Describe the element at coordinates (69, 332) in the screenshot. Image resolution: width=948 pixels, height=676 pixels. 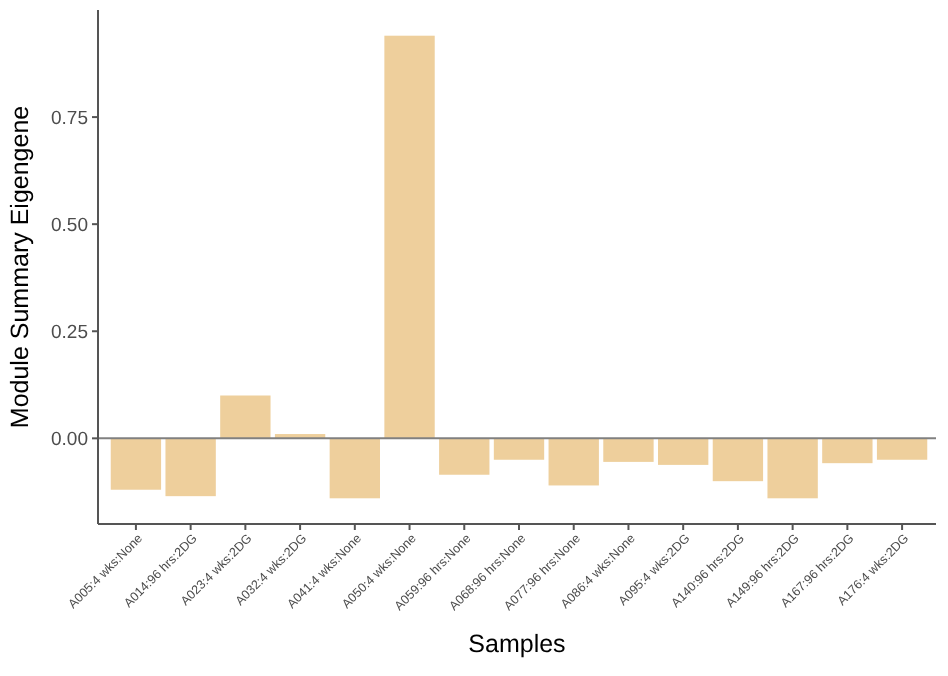
I see `y-tick-label: 0.25` at that location.